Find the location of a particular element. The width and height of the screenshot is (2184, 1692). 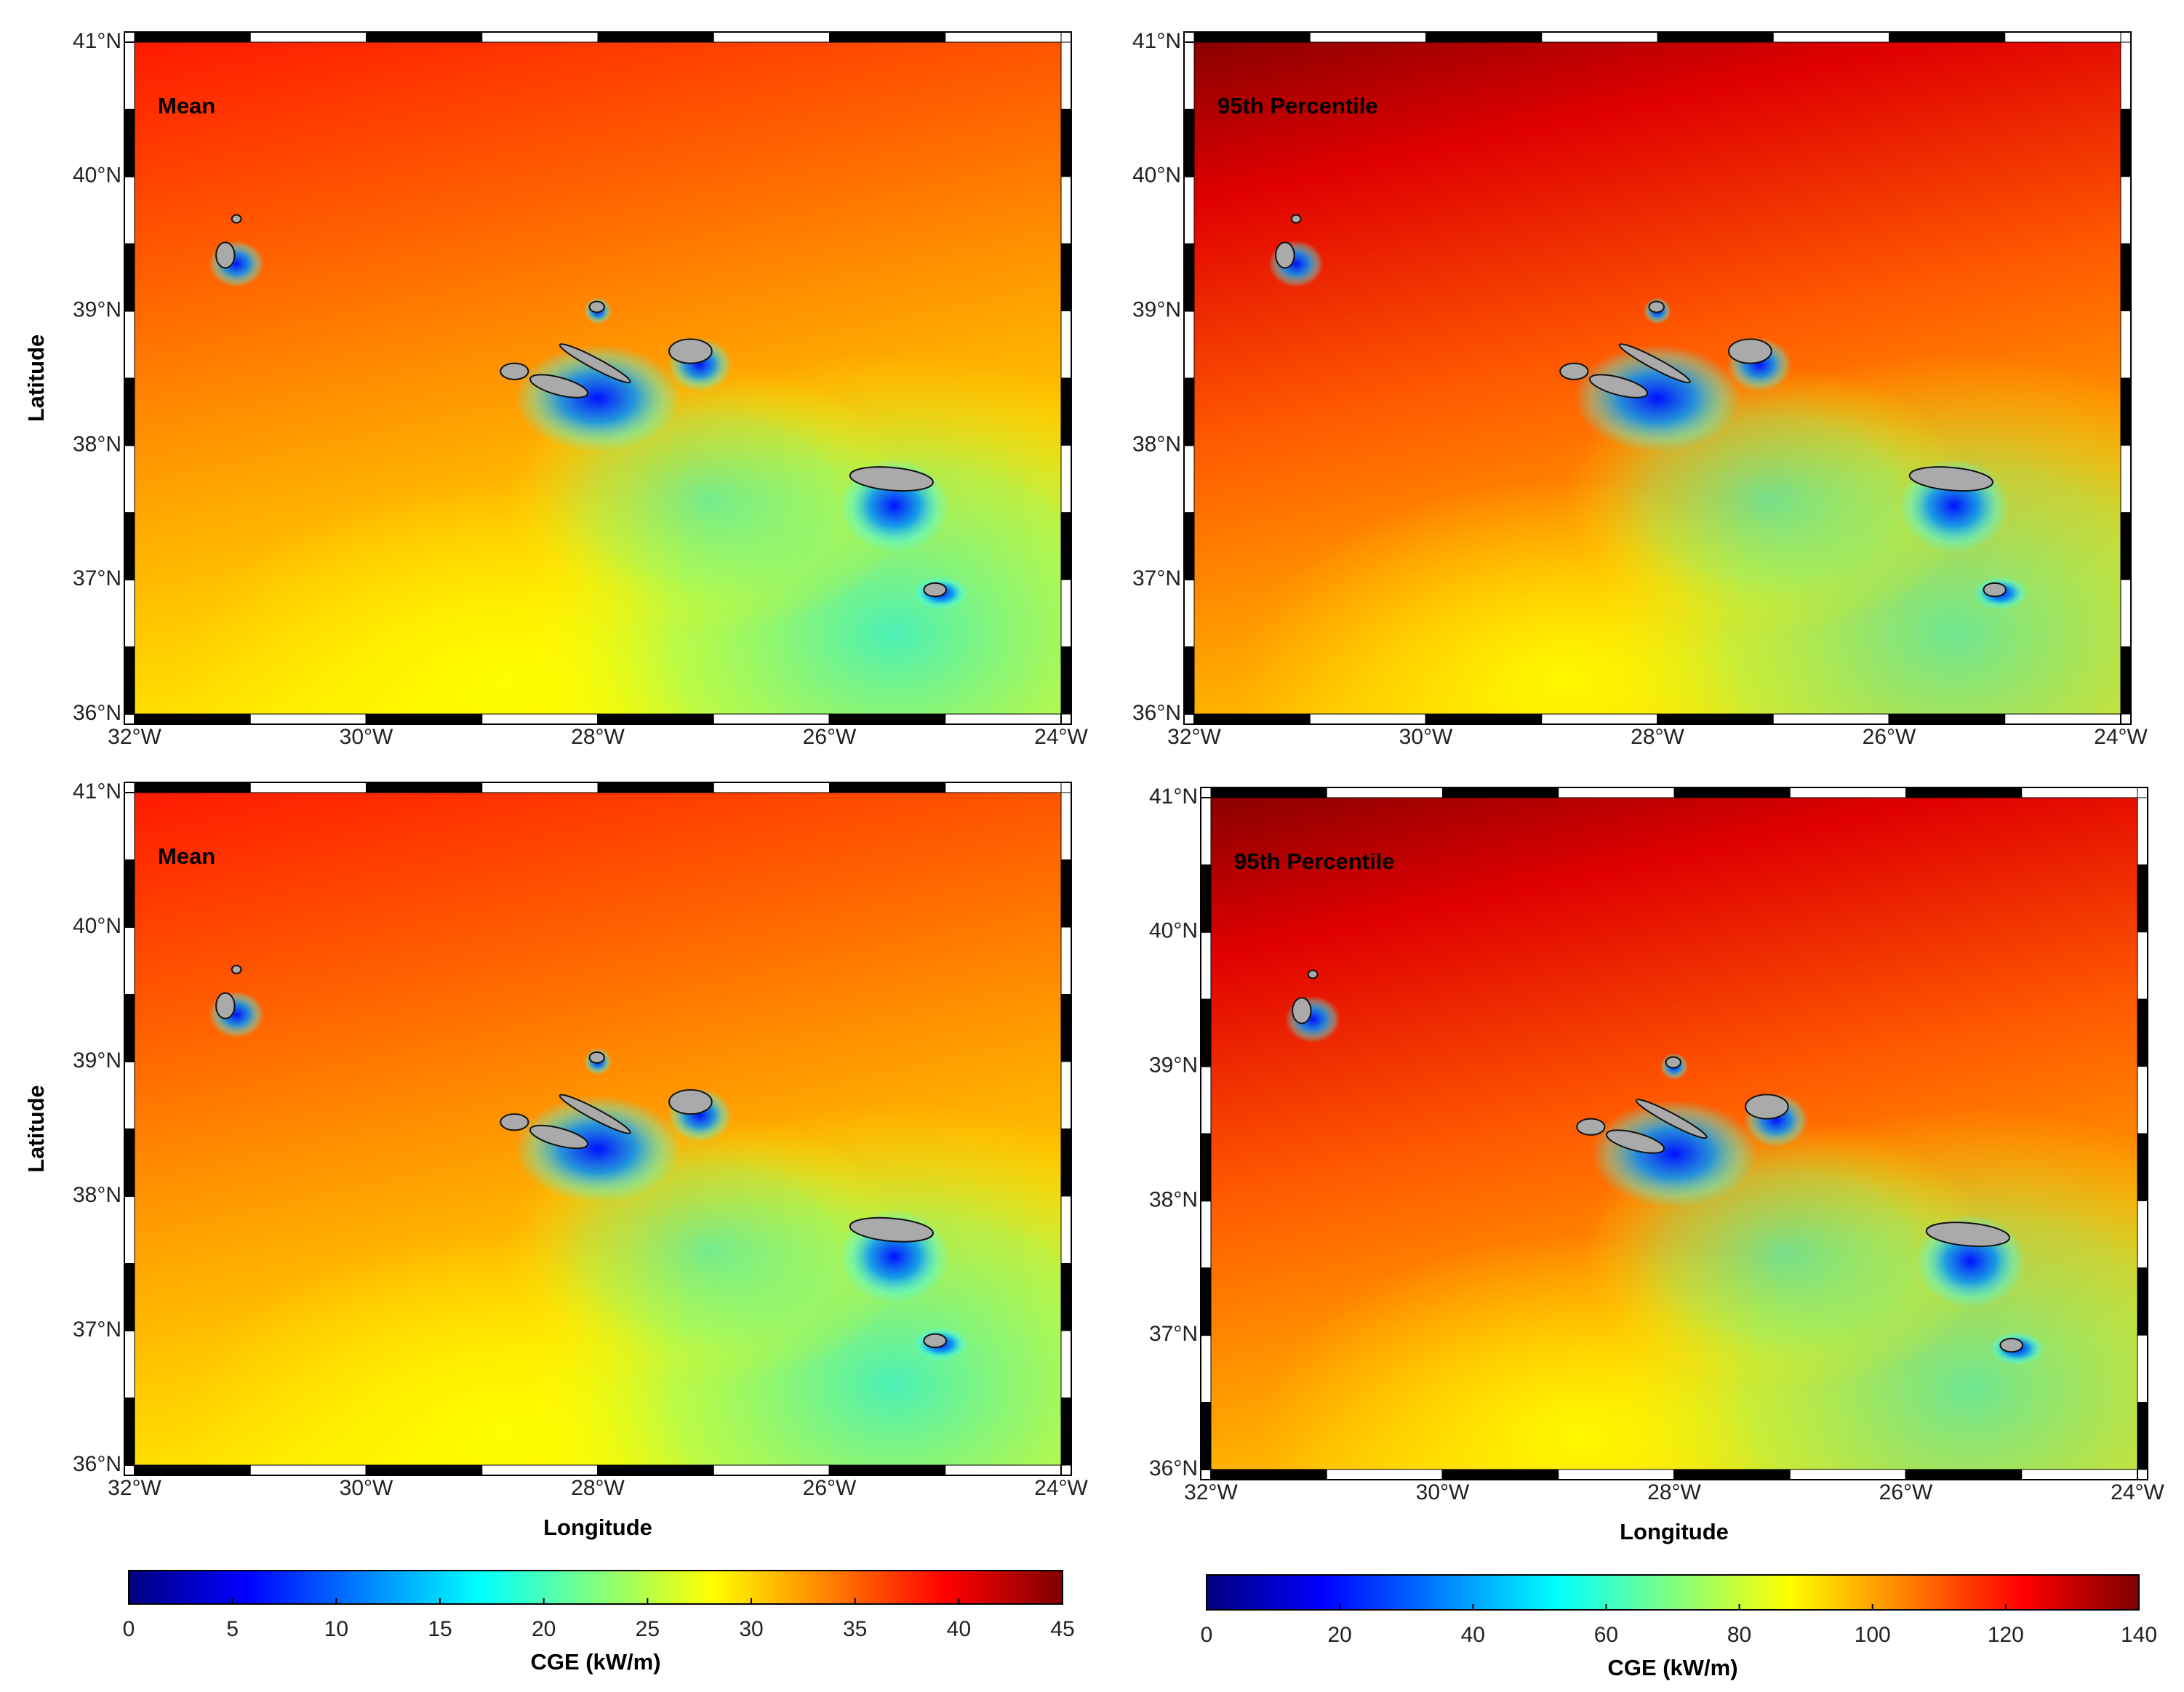

colorbar-tick-label: 100 is located at coordinates (1873, 1635).